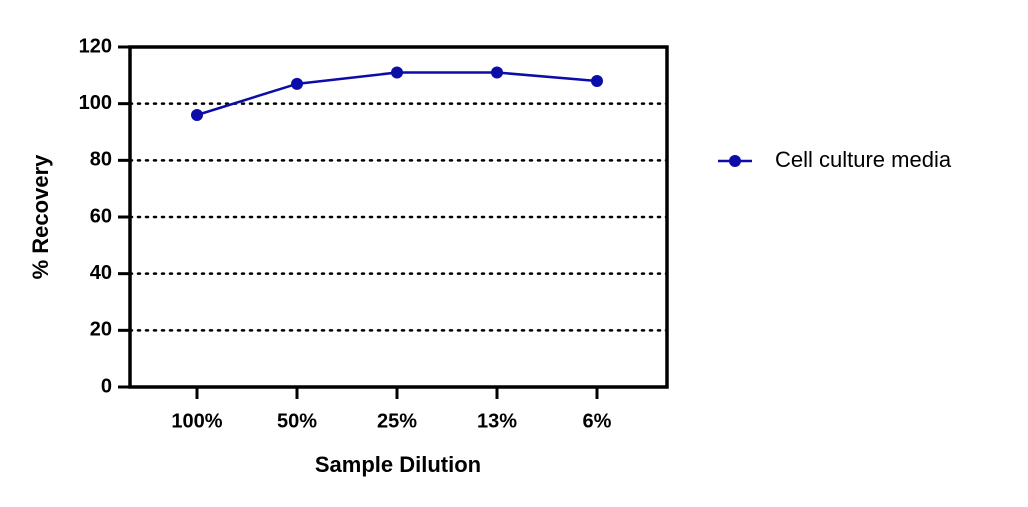 This screenshot has width=1028, height=507. Describe the element at coordinates (101, 160) in the screenshot. I see `y-tick-label: 80` at that location.